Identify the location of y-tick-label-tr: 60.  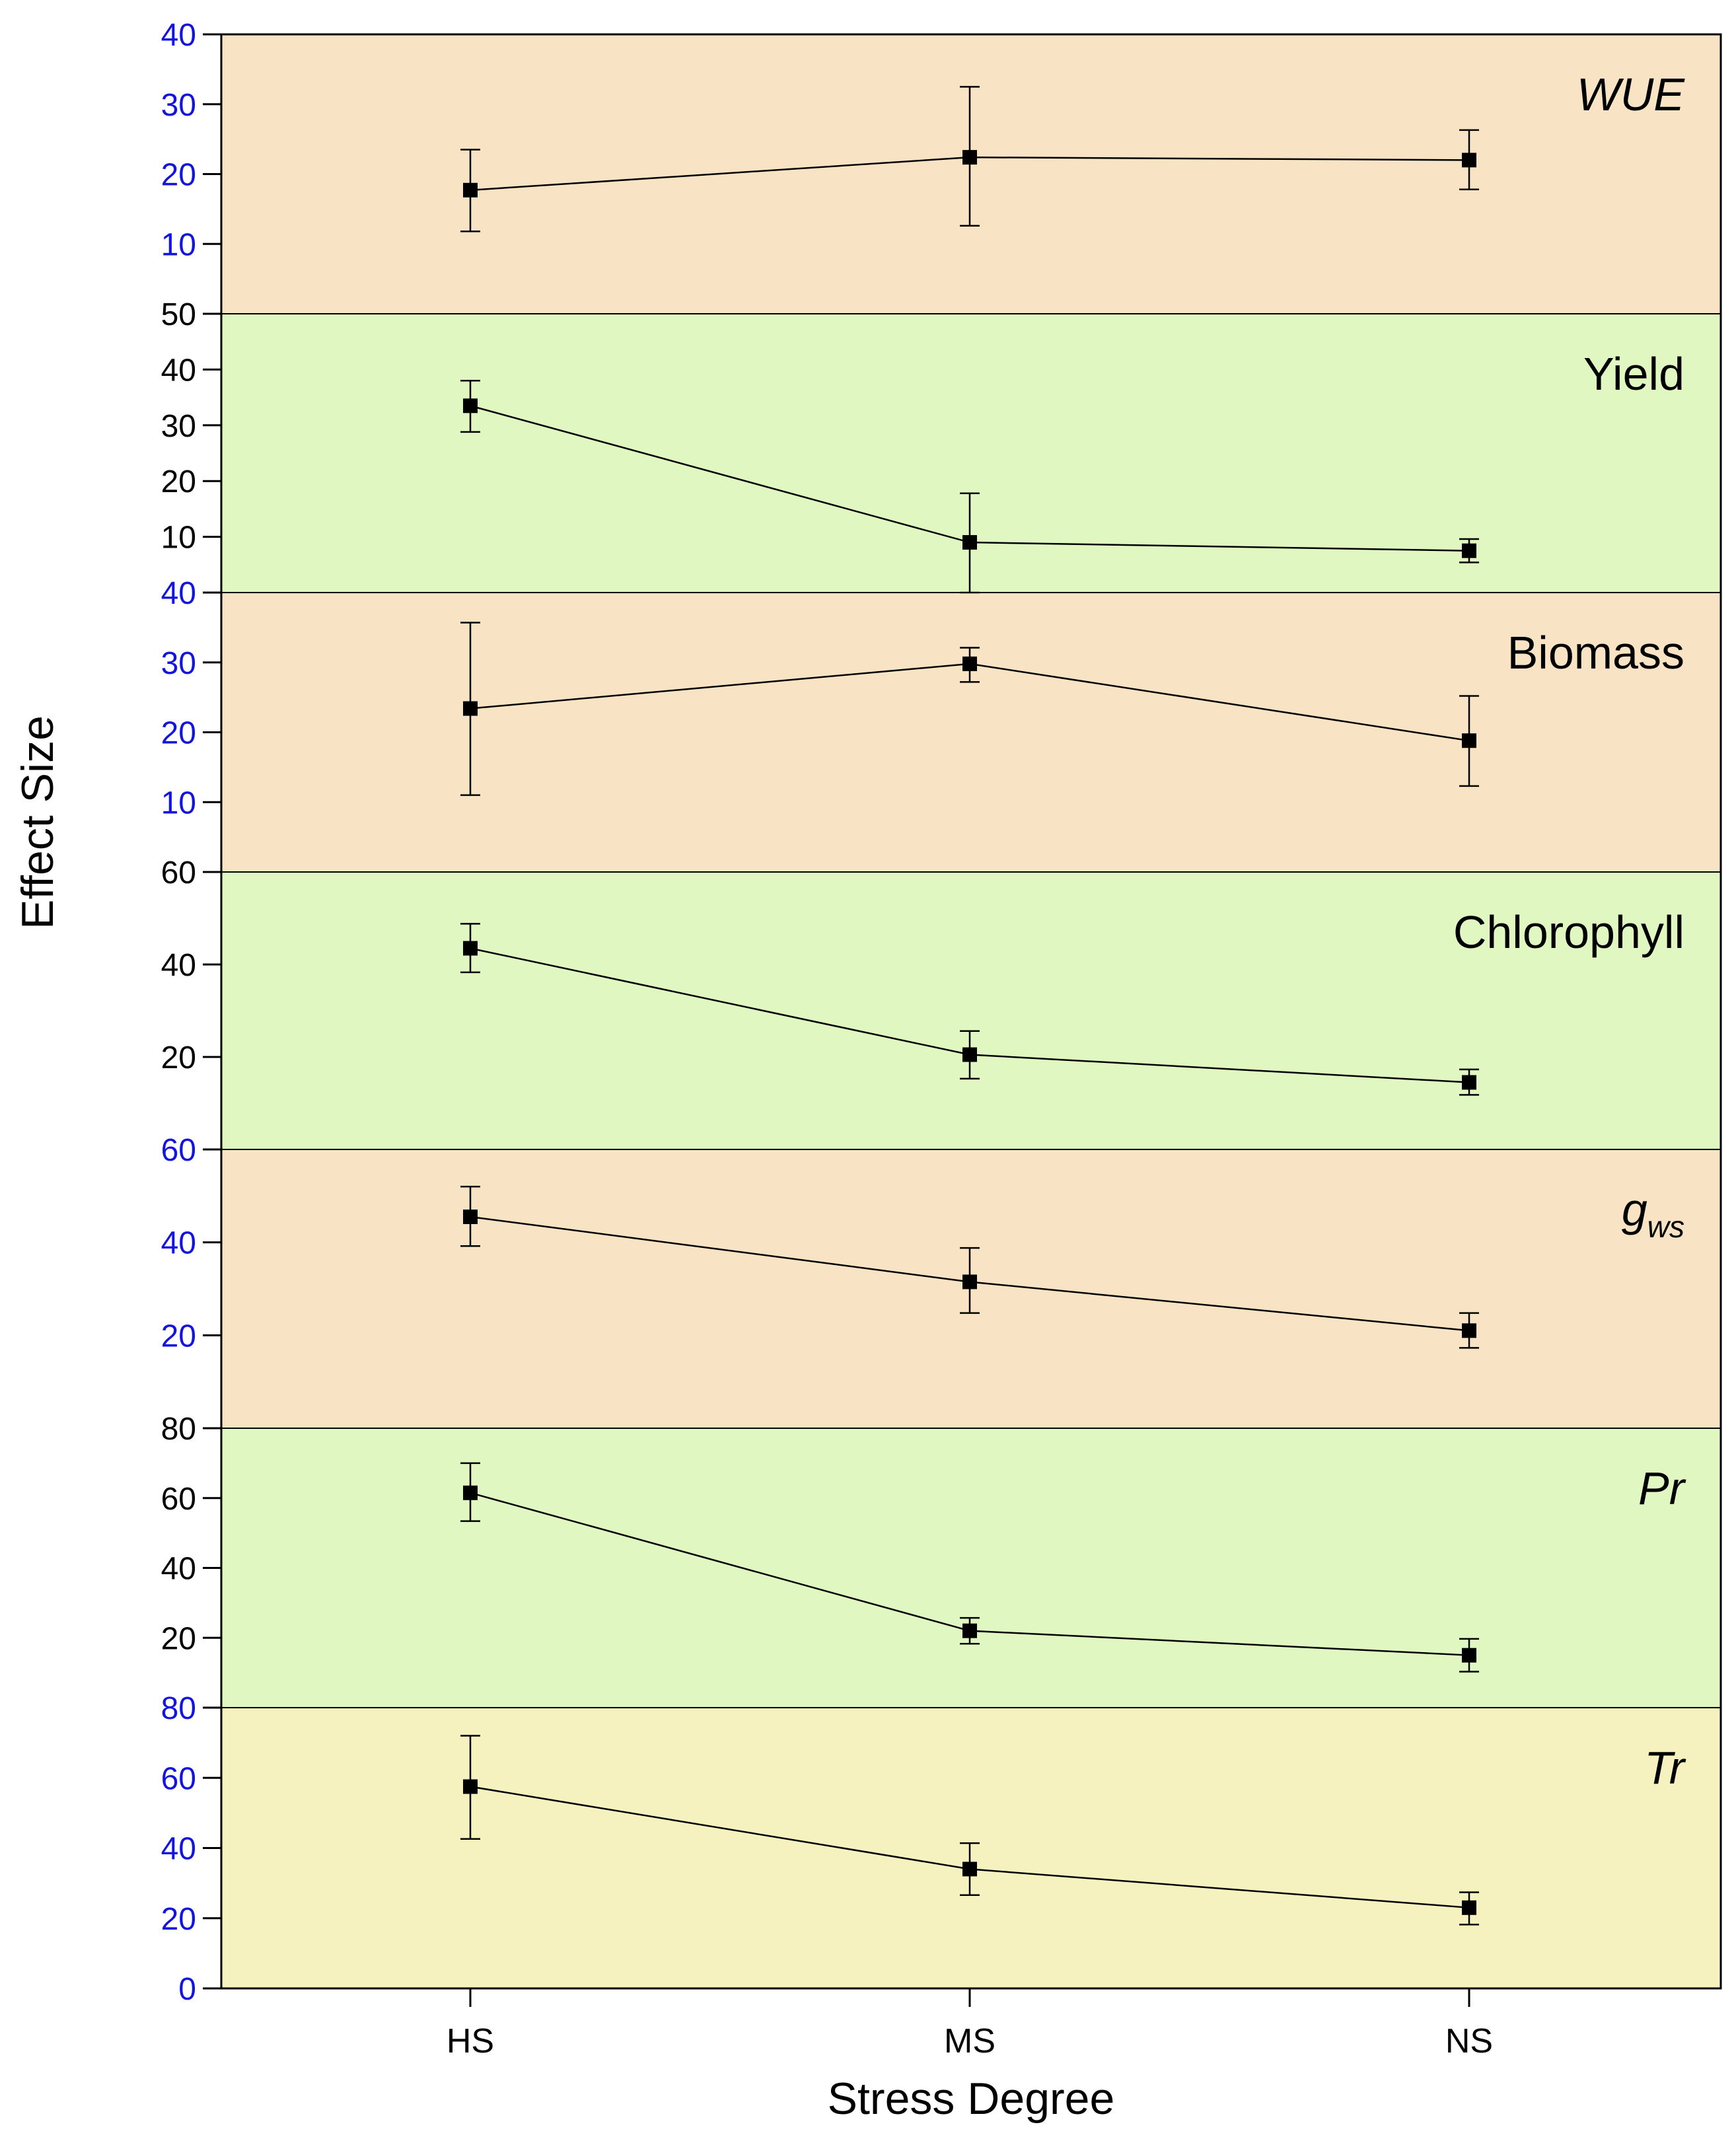
(178, 1779).